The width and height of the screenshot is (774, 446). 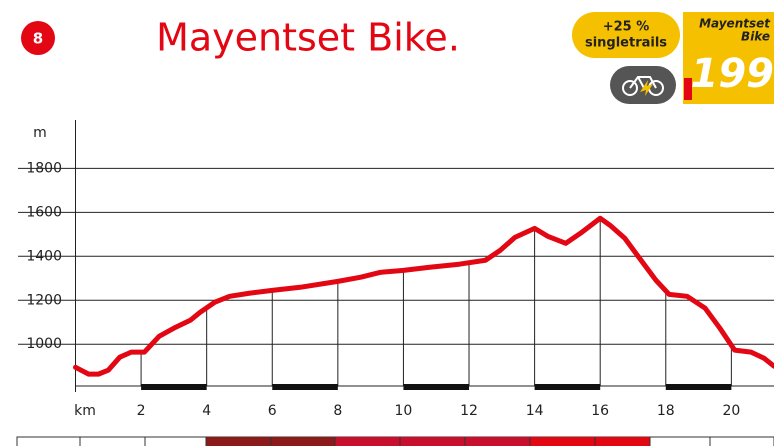 I want to click on route-number: 199, so click(x=732, y=74).